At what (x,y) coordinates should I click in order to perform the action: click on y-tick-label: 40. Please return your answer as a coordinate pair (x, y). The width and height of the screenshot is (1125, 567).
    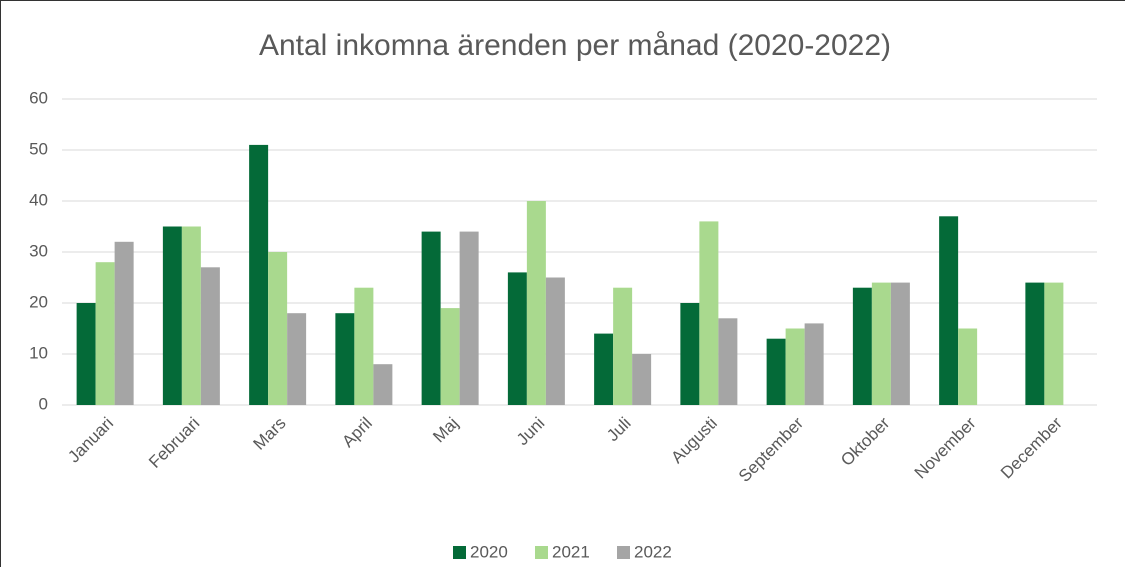
    Looking at the image, I should click on (38, 199).